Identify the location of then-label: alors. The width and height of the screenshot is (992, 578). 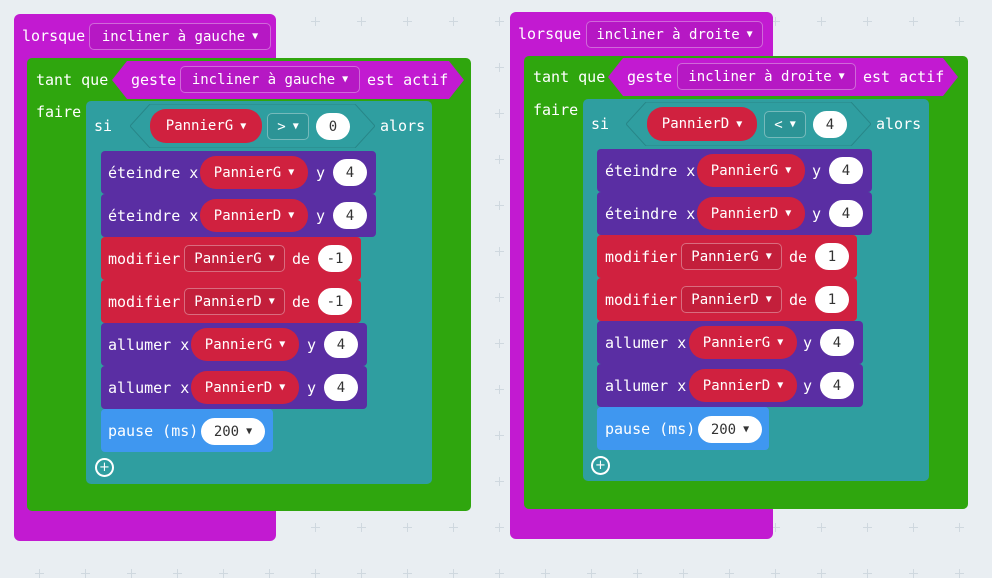
(899, 124).